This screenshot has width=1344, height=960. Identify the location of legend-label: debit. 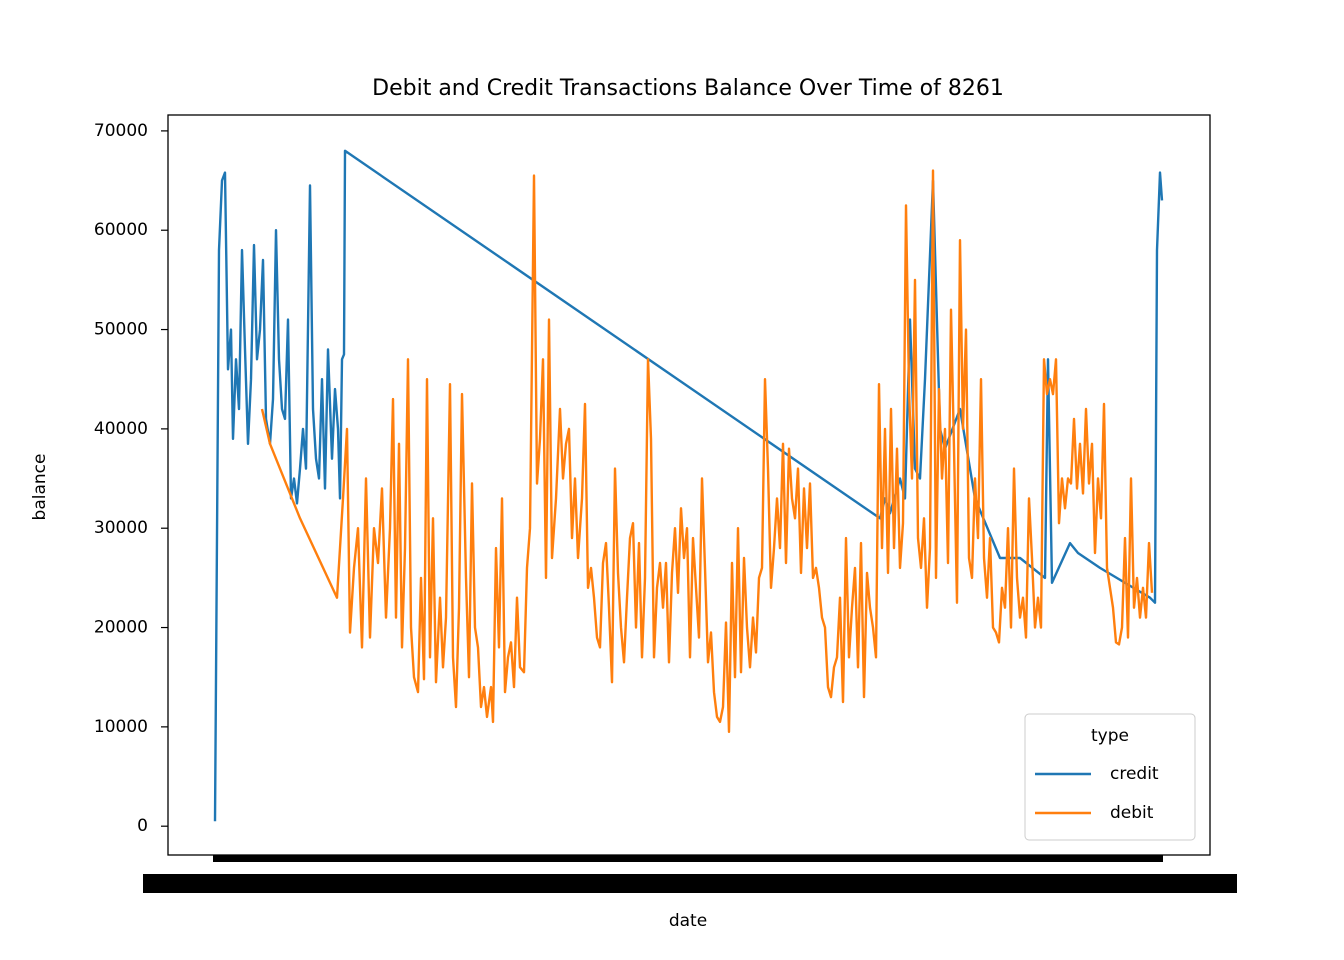
(1132, 813).